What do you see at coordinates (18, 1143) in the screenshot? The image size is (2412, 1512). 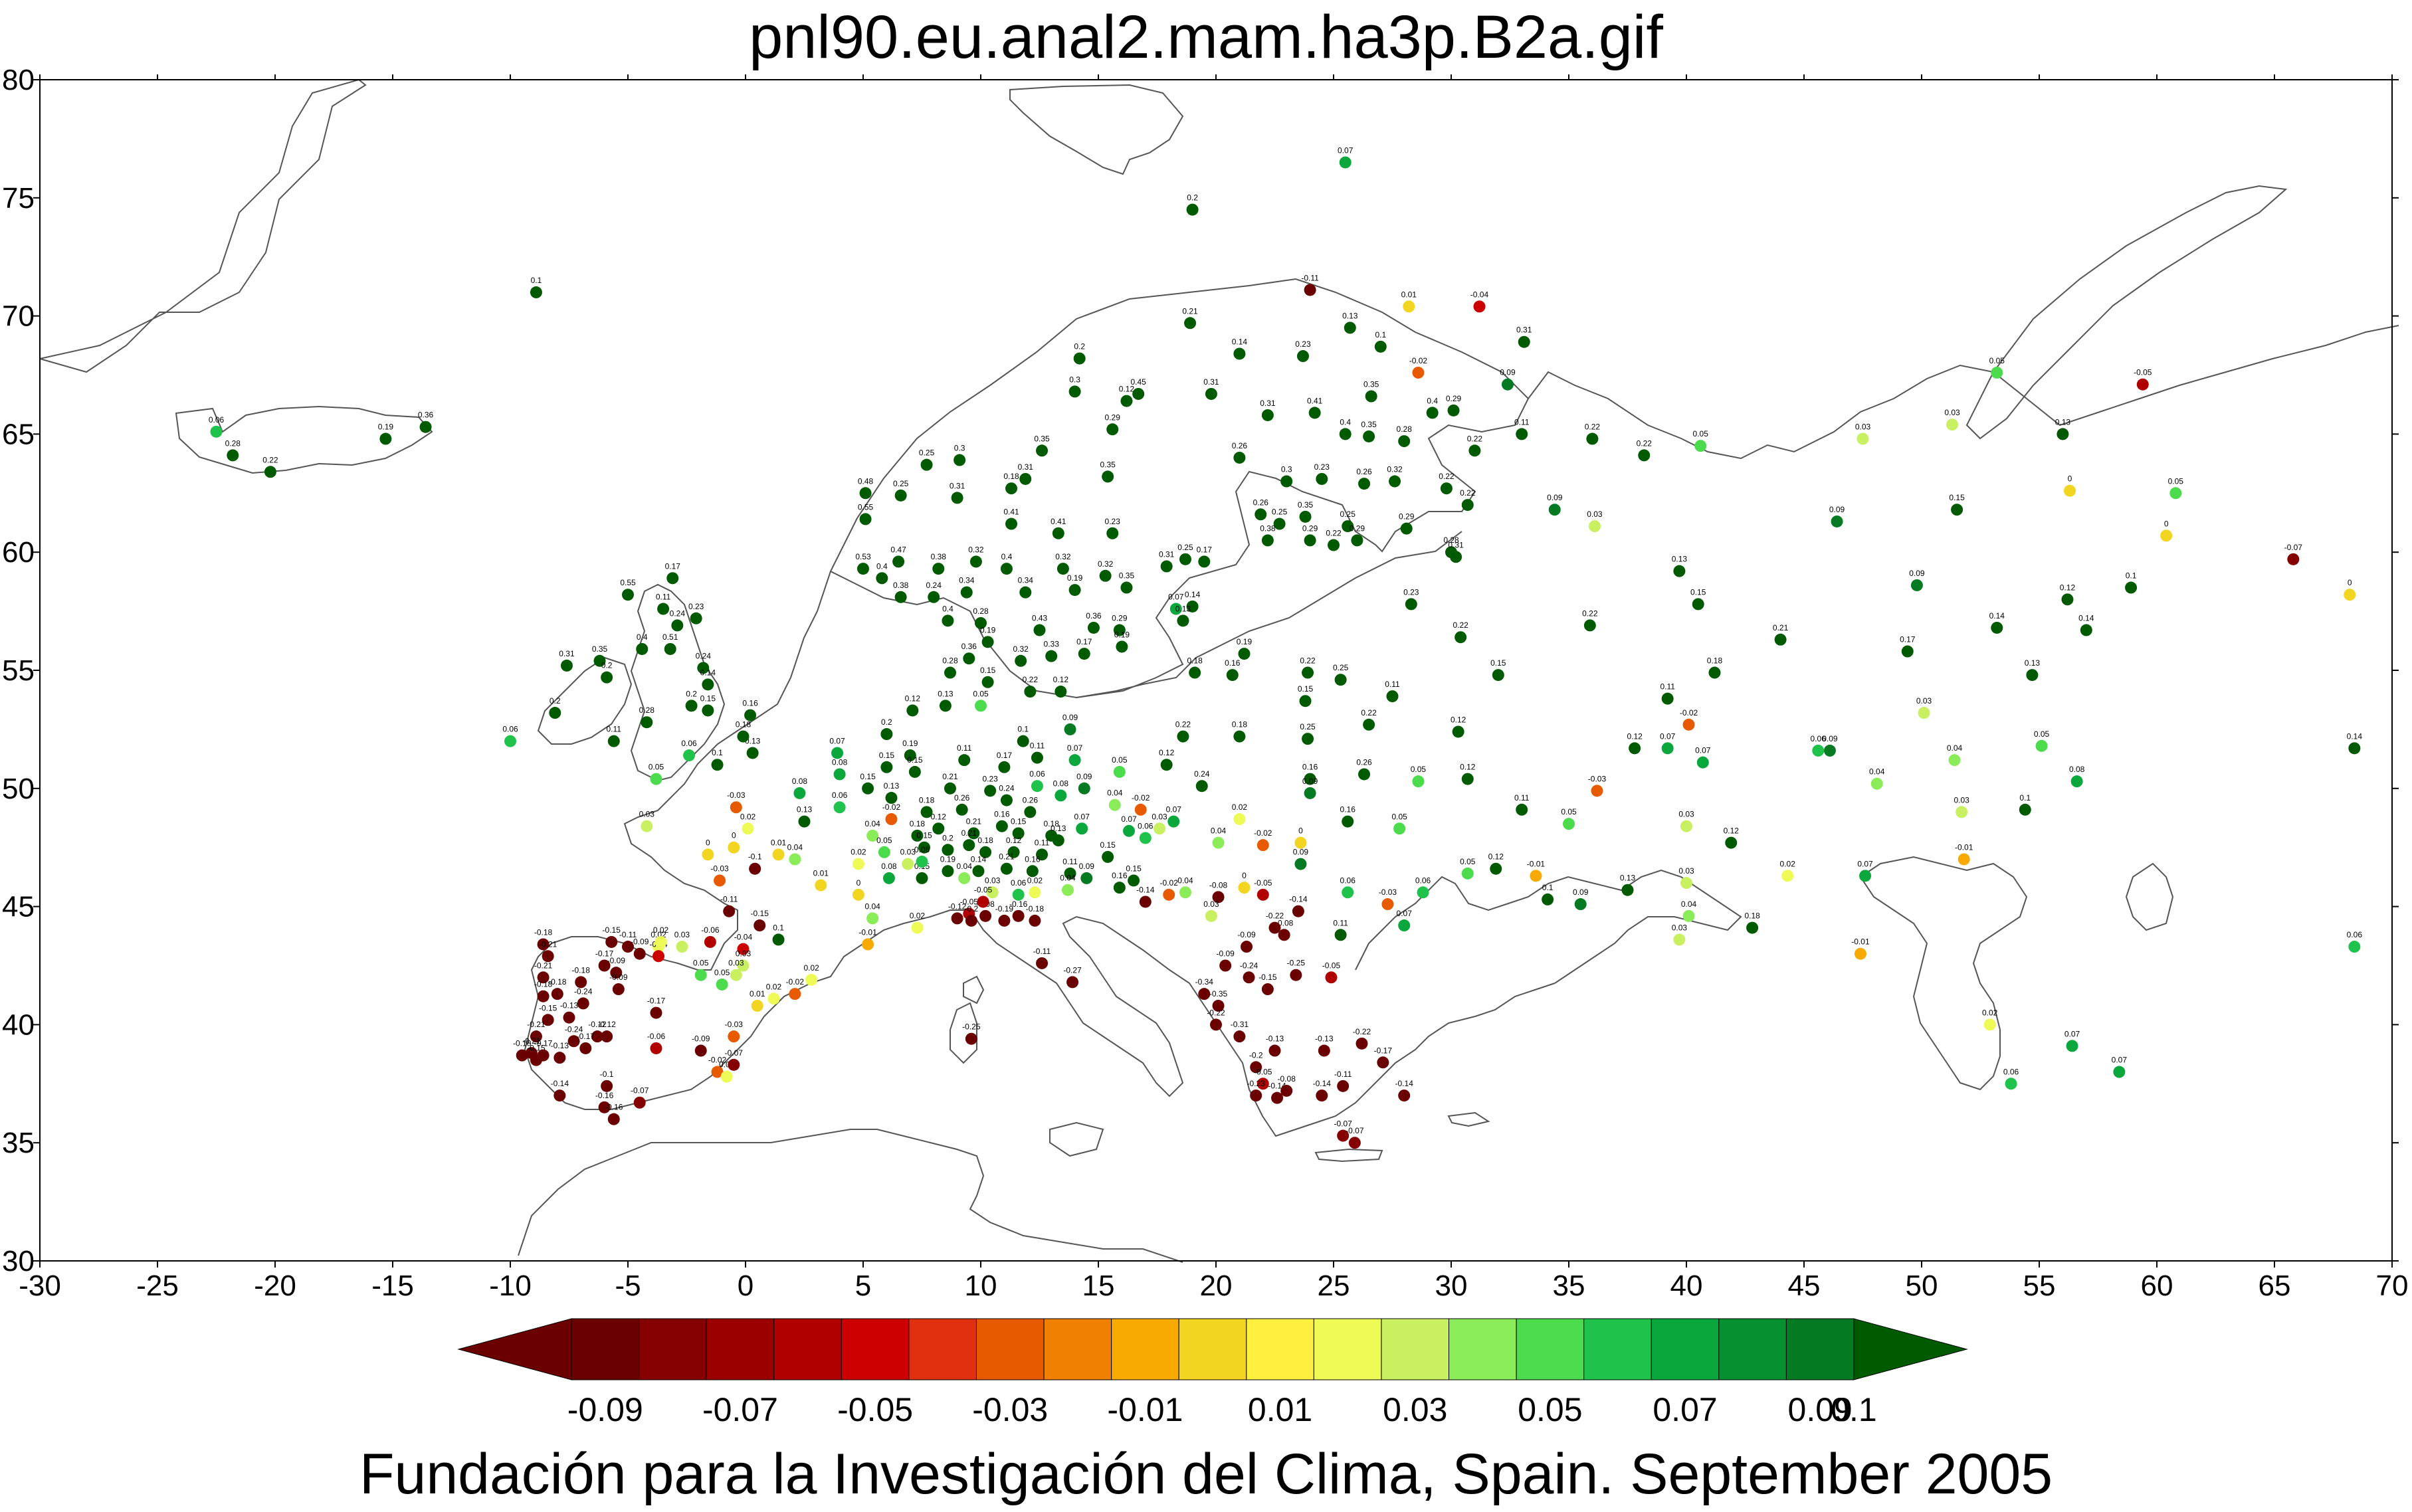 I see `y-tick-label: 35` at bounding box center [18, 1143].